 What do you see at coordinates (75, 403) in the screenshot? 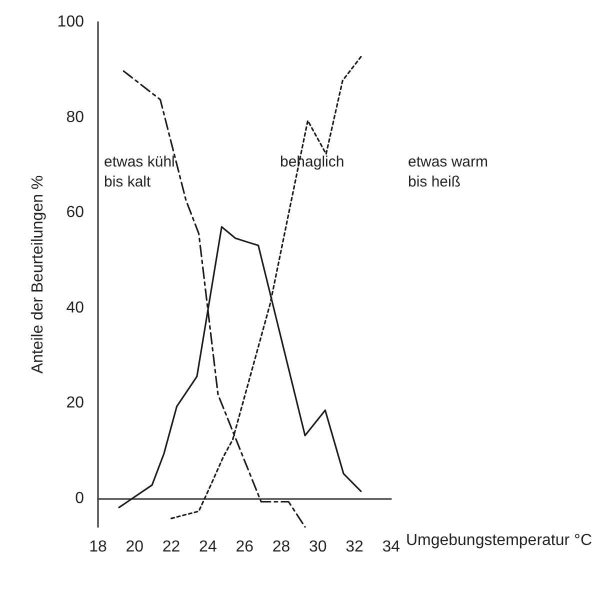
I see `y-tick-label: 20` at bounding box center [75, 403].